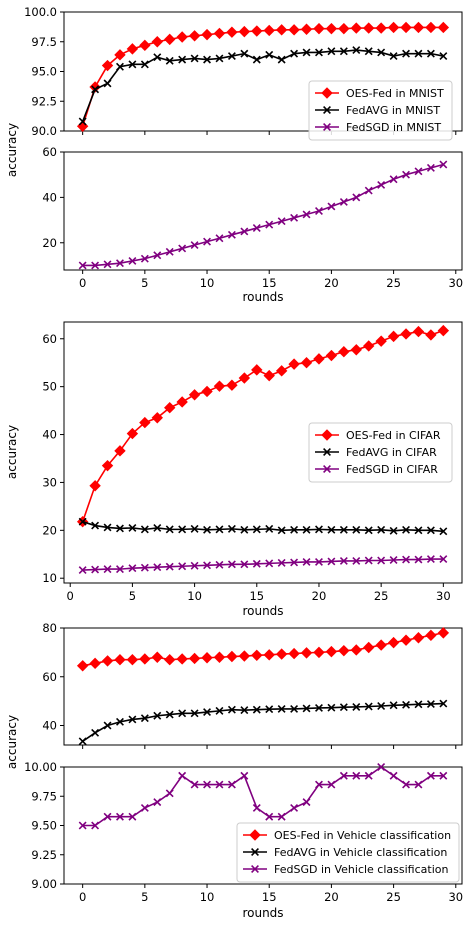 This screenshot has height=926, width=474. What do you see at coordinates (40, 767) in the screenshot?
I see `y-tick-label: 10.00` at bounding box center [40, 767].